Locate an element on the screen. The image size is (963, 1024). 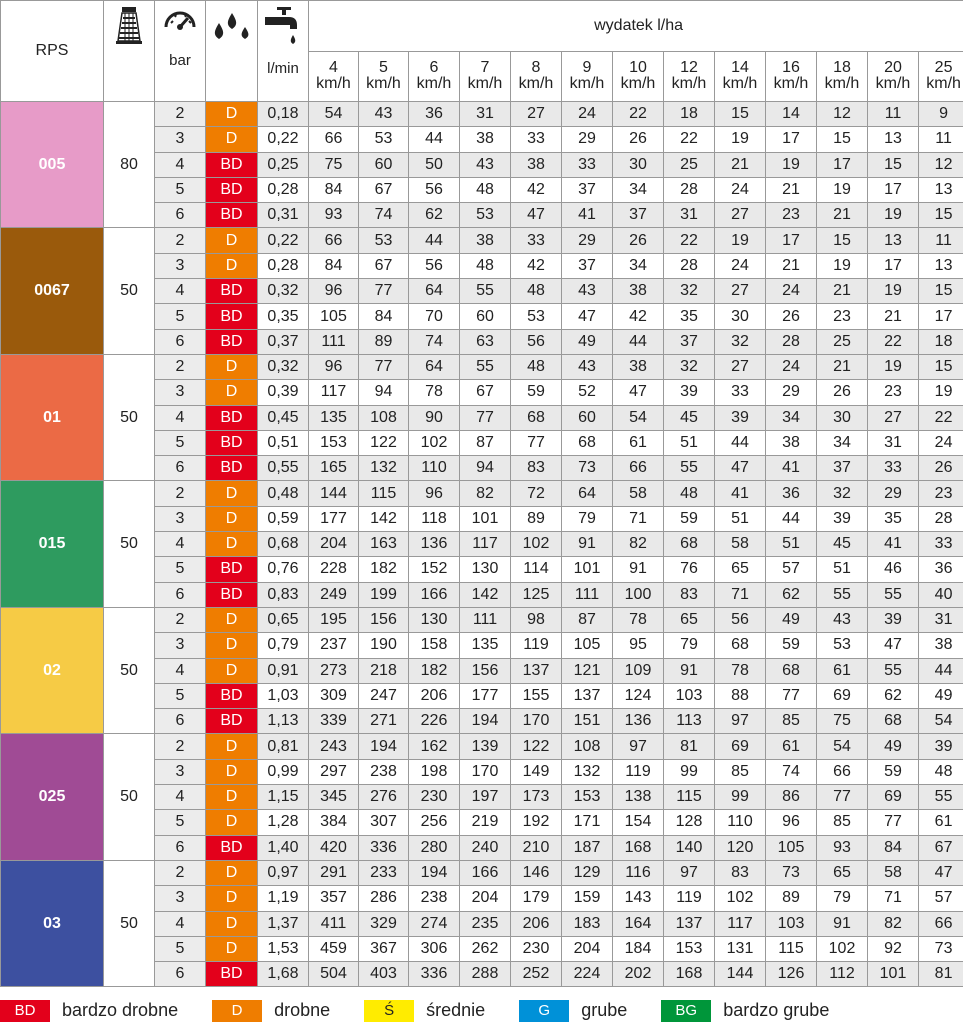
rate-cell: 97 is located at coordinates (638, 746).